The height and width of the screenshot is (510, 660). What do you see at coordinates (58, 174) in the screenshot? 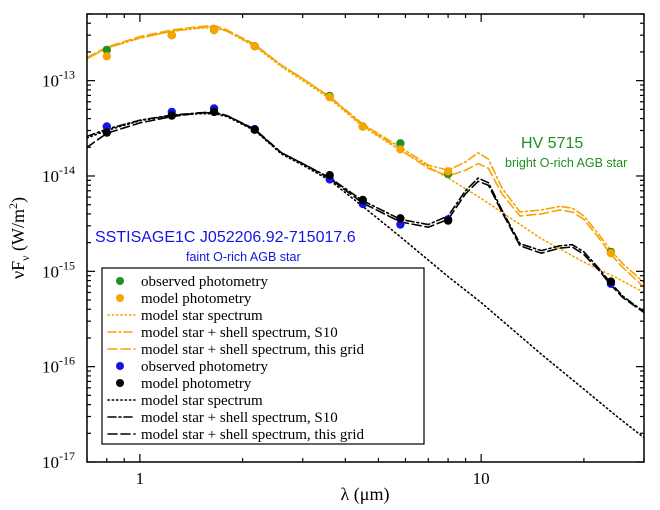
I see `y-tick-label: 10-14` at bounding box center [58, 174].